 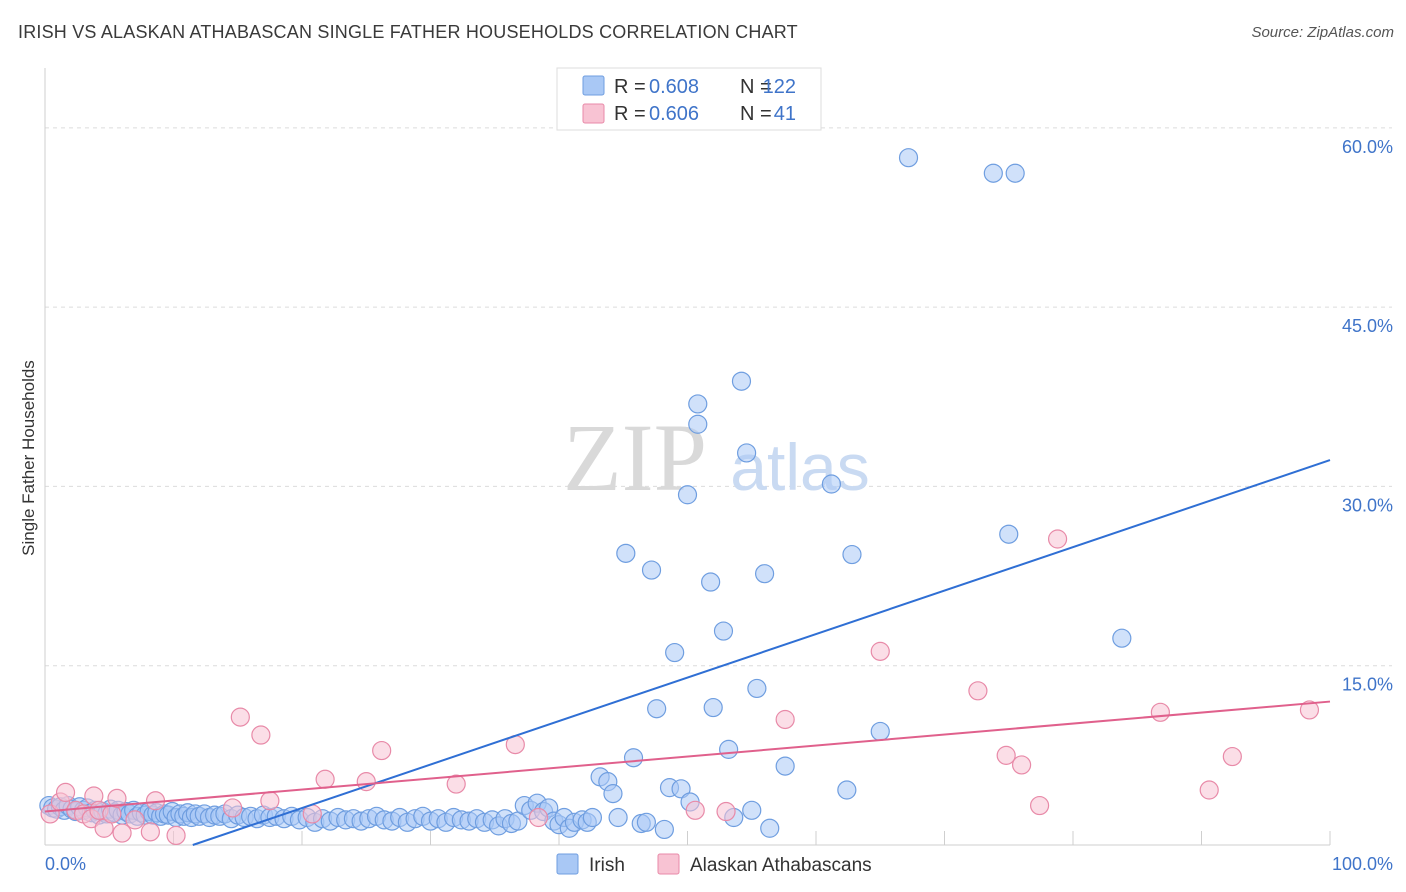 I want to click on watermark: ZIP atlas, so click(x=716, y=457).